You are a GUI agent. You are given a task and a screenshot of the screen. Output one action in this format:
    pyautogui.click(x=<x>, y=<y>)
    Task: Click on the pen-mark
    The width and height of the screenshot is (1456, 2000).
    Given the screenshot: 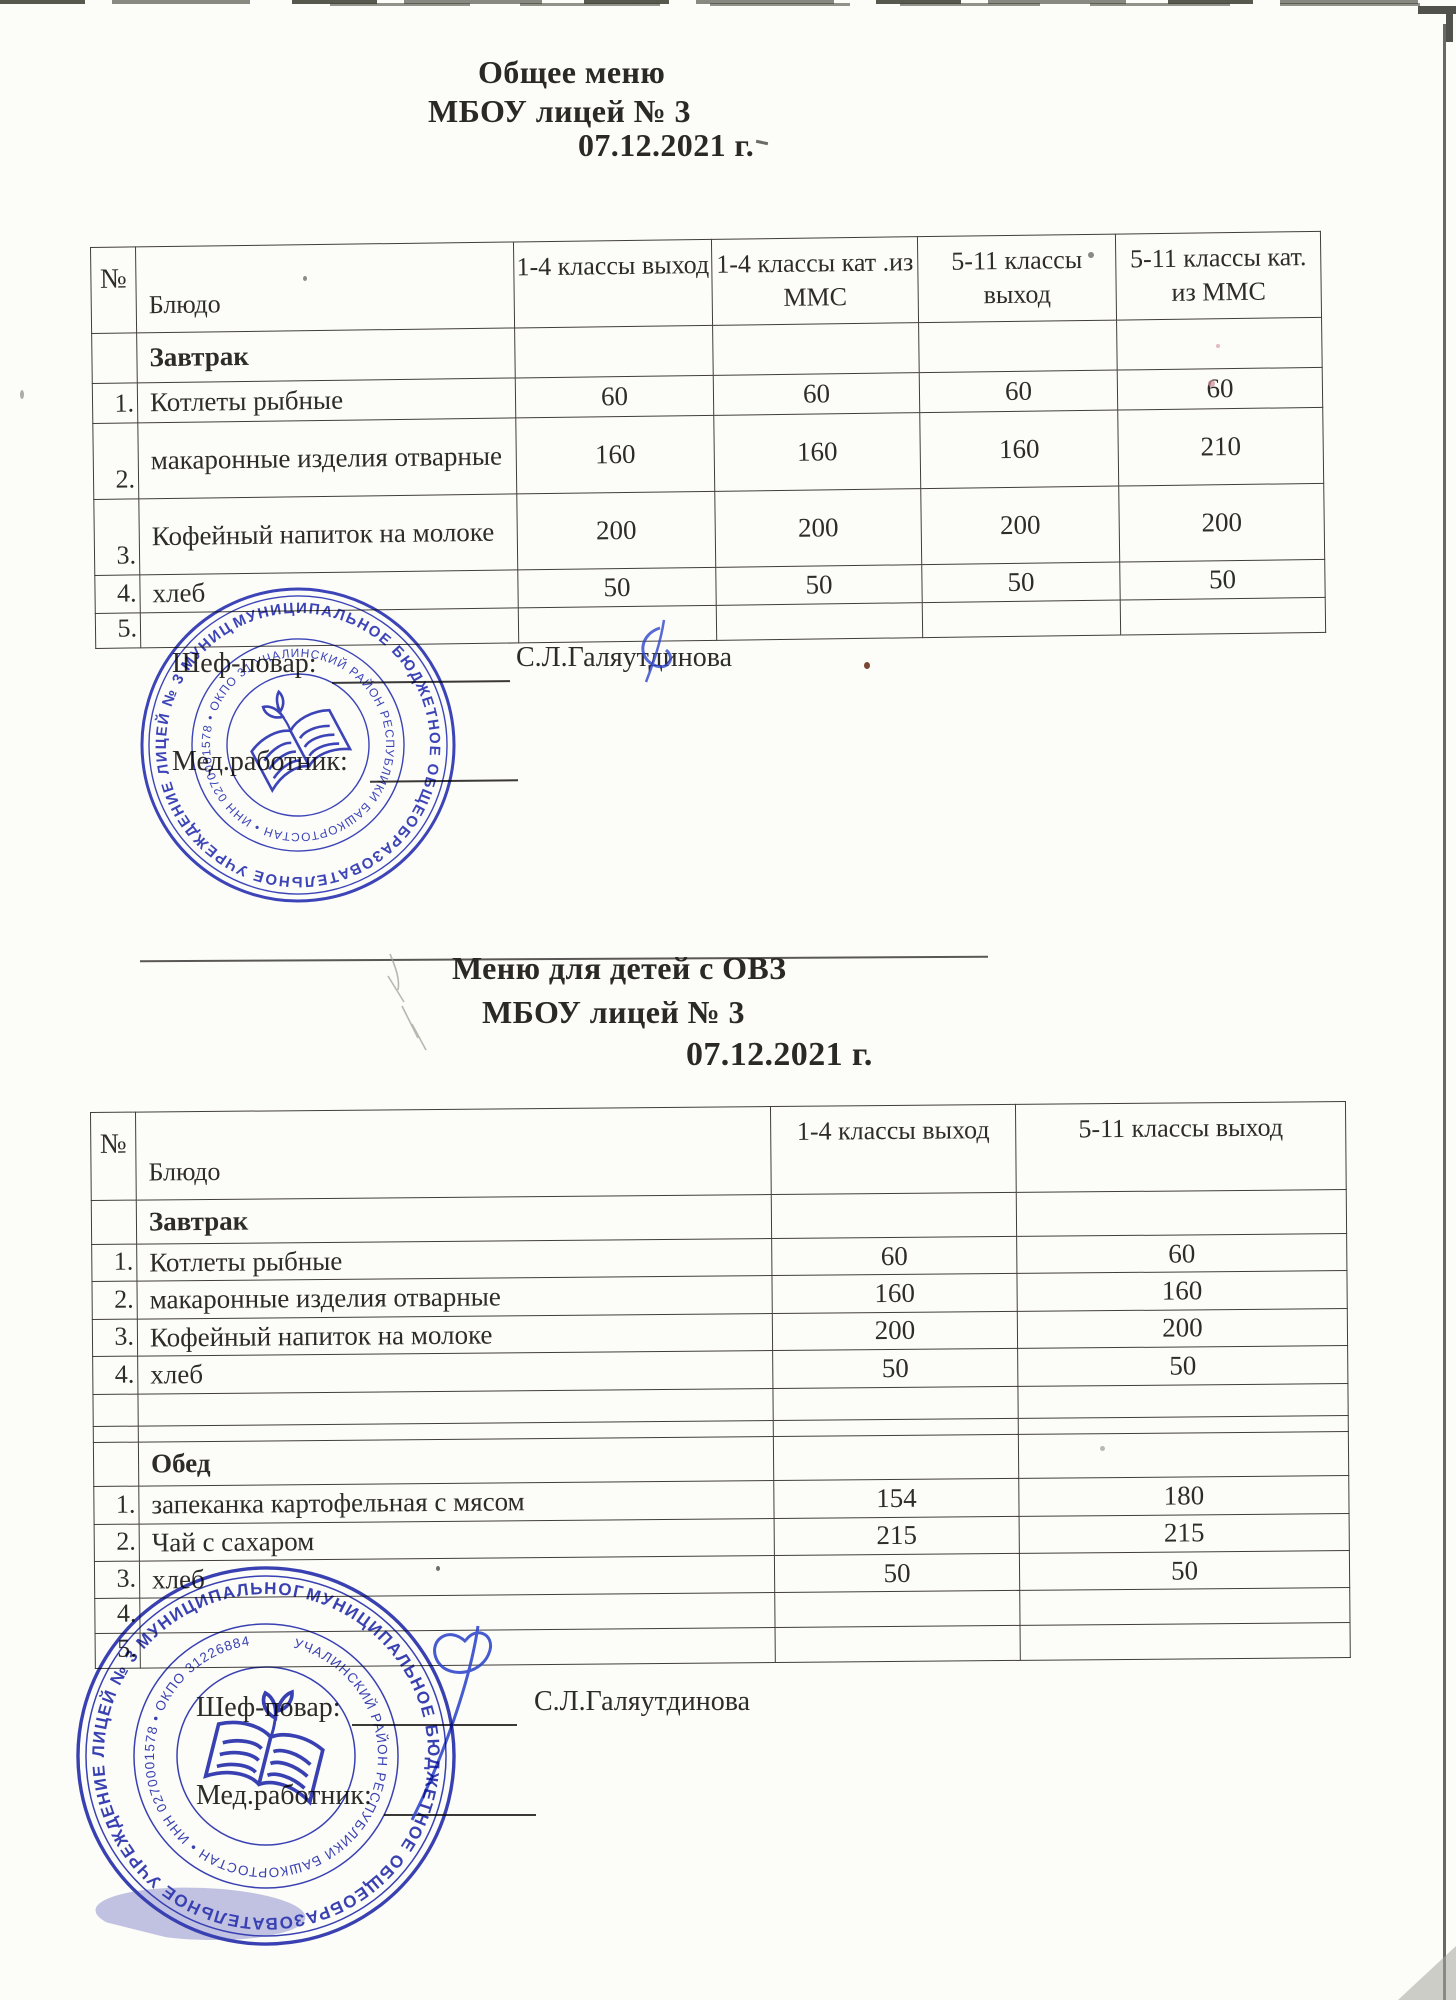 What is the action you would take?
    pyautogui.click(x=656, y=651)
    